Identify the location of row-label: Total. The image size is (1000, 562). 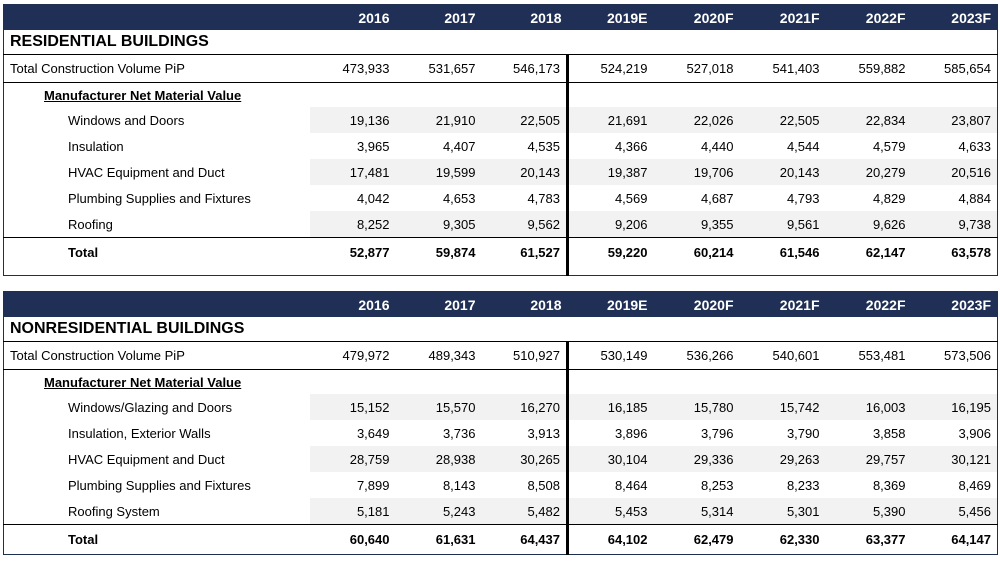
(156, 539).